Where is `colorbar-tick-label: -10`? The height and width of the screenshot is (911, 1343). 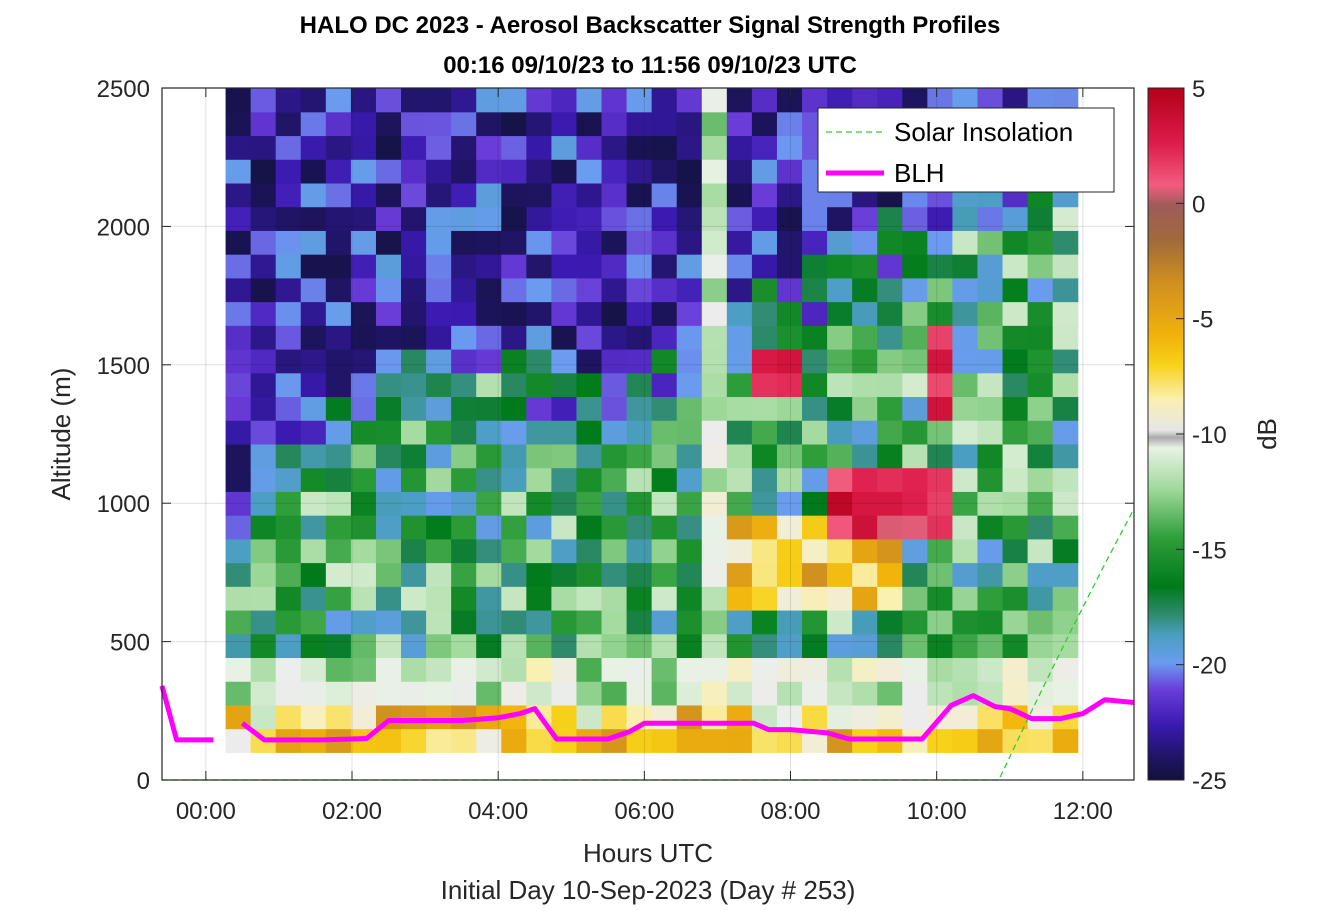
colorbar-tick-label: -10 is located at coordinates (1209, 435).